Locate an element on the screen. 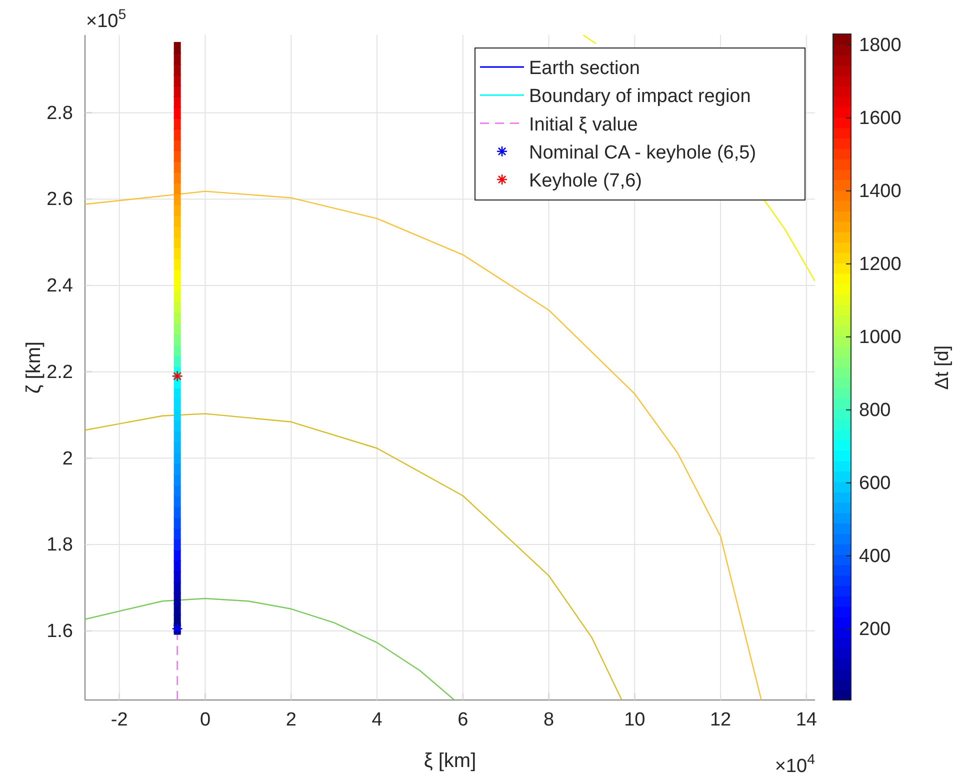  x-tick-label: 10 is located at coordinates (635, 719).